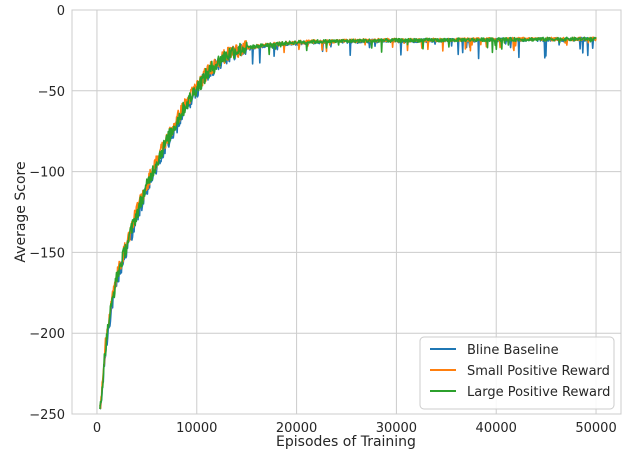  I want to click on x-tick-label: 10000, so click(196, 428).